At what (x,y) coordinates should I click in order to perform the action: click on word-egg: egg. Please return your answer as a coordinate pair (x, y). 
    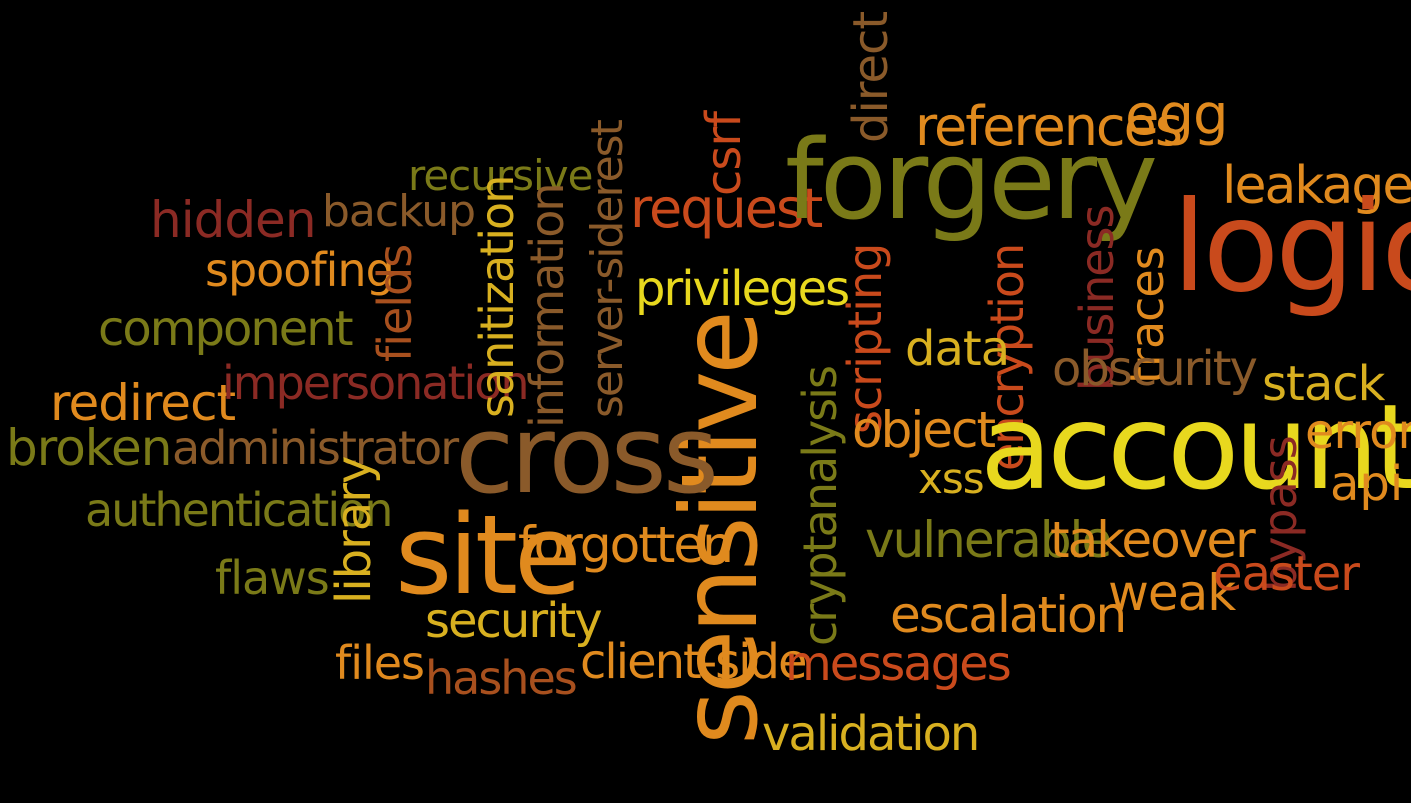
    Looking at the image, I should click on (1177, 115).